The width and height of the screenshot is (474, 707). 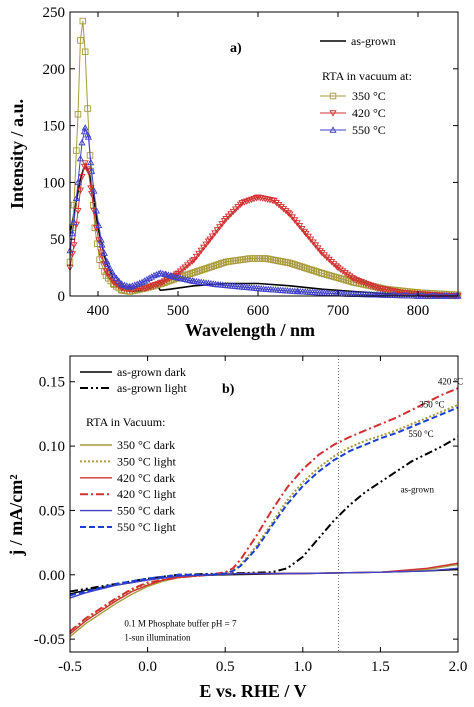 I want to click on legend-label-350-c-light: 350 °C light, so click(x=146, y=461).